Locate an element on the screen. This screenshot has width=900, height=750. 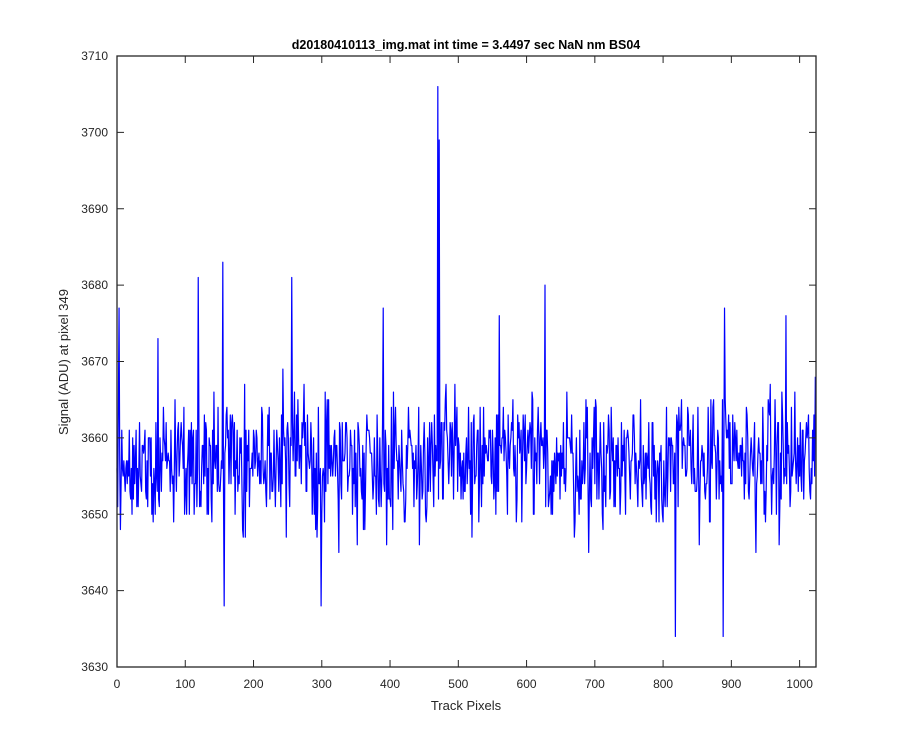
y-tick-label: 3690 is located at coordinates (94, 209).